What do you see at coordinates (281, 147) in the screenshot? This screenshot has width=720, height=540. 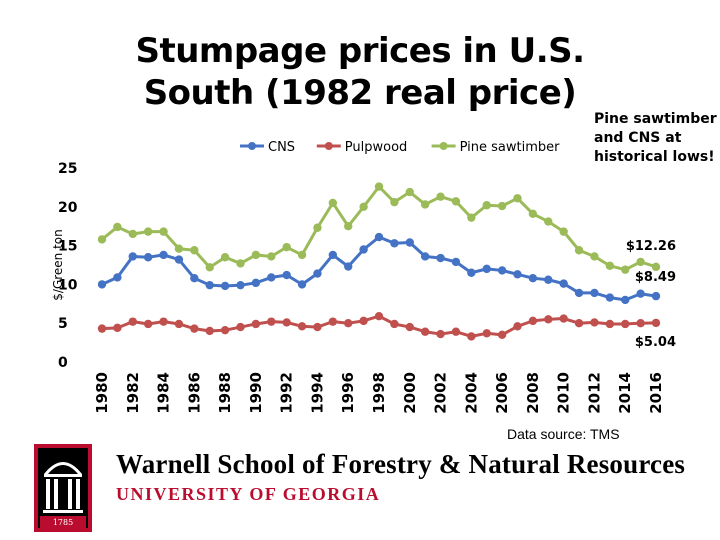 I see `legend-label: CNS` at bounding box center [281, 147].